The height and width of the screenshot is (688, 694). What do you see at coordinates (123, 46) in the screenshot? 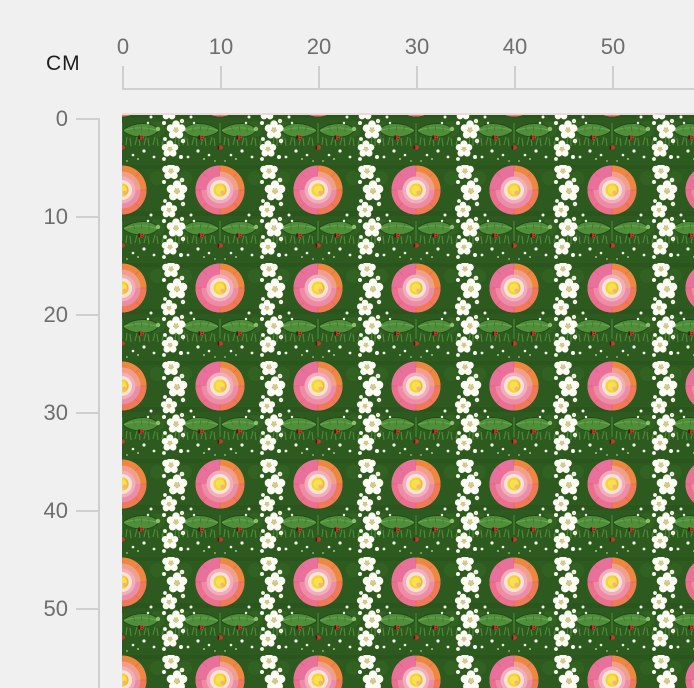
I see `horizontal-ruler-label-0: 0` at bounding box center [123, 46].